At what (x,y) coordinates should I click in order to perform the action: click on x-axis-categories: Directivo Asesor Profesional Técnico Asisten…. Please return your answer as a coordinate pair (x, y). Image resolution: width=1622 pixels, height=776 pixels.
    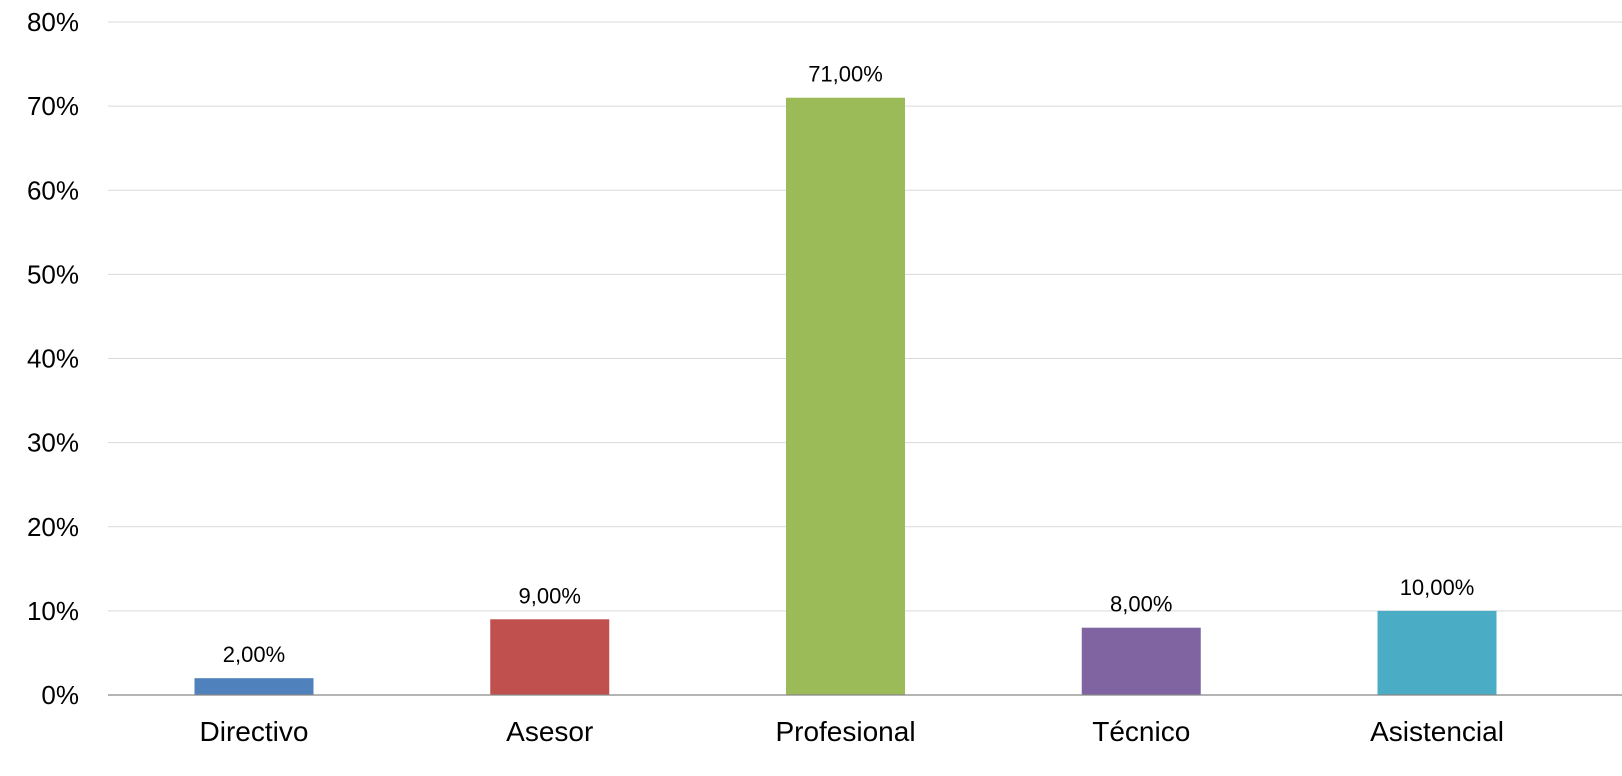
    Looking at the image, I should click on (852, 731).